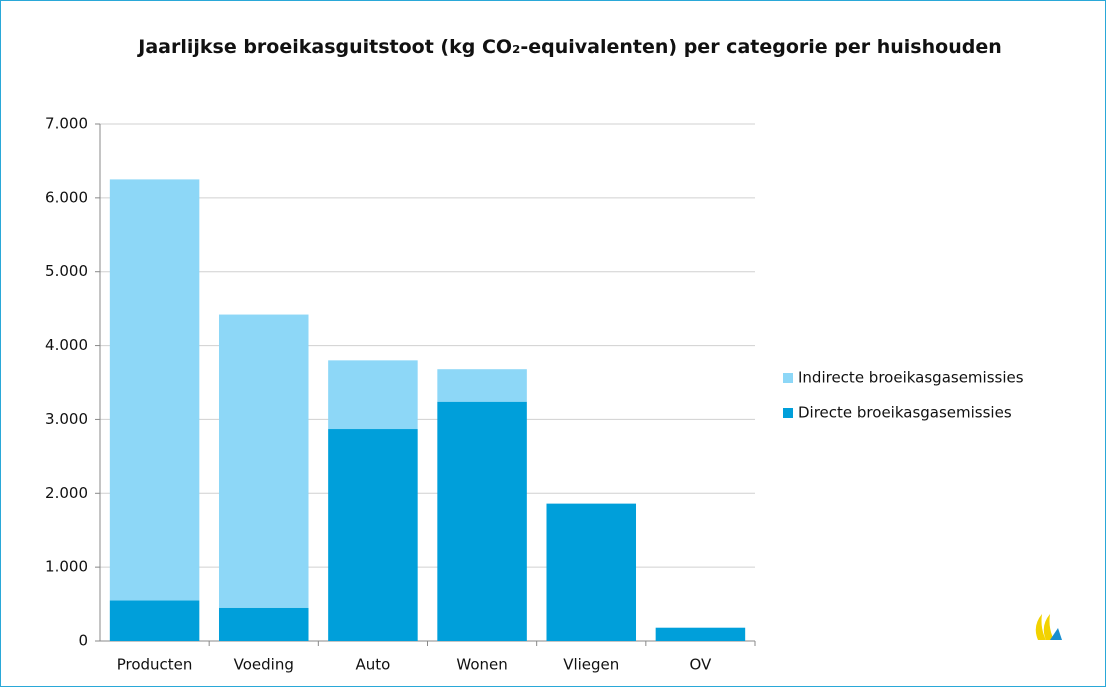  What do you see at coordinates (66, 271) in the screenshot?
I see `y-tick-label: 5.000` at bounding box center [66, 271].